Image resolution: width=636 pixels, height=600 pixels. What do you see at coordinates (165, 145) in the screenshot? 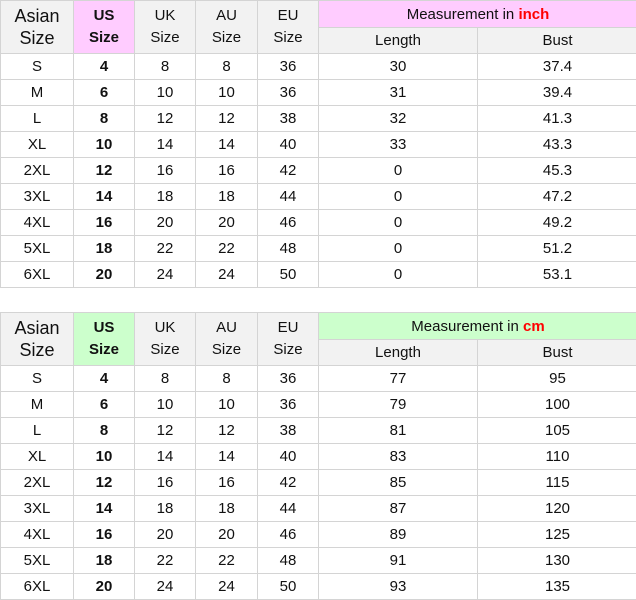
I see `cell-uk-size: 14` at bounding box center [165, 145].